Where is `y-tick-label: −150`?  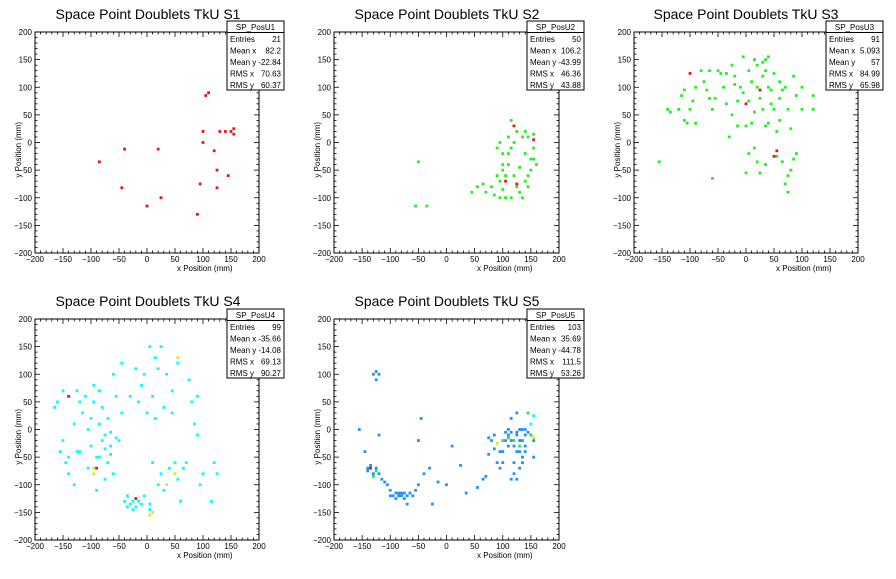 y-tick-label: −150 is located at coordinates (23, 225).